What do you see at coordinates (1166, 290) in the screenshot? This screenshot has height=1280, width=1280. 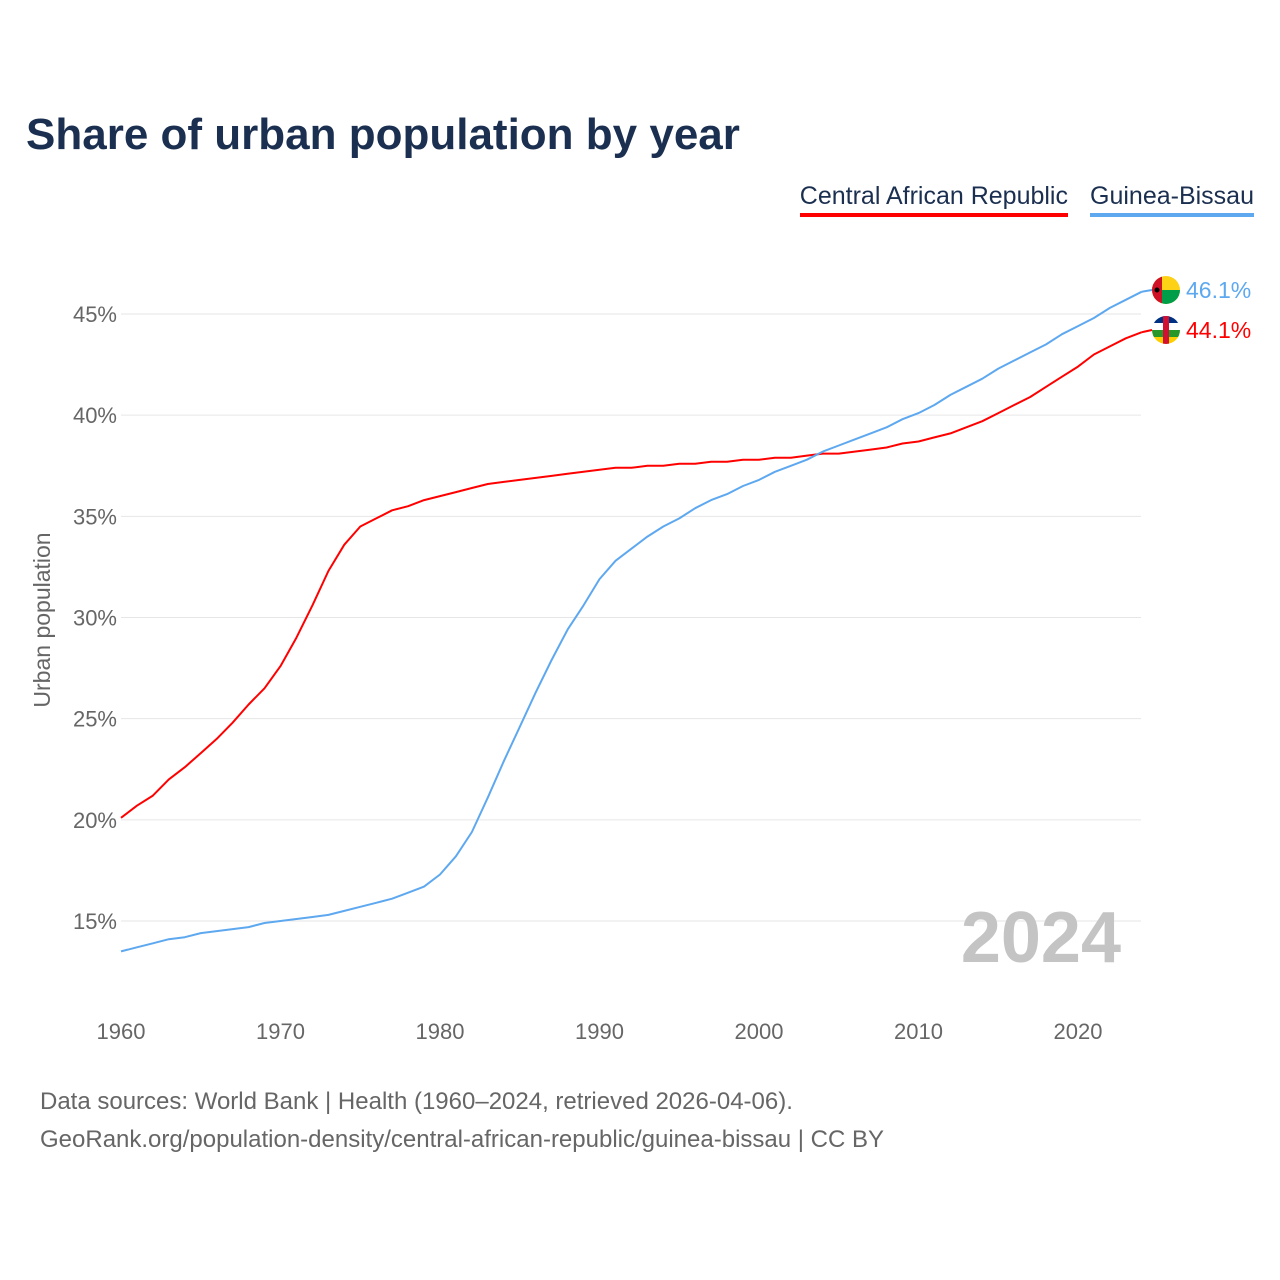 I see `guinea-bissau-flag` at bounding box center [1166, 290].